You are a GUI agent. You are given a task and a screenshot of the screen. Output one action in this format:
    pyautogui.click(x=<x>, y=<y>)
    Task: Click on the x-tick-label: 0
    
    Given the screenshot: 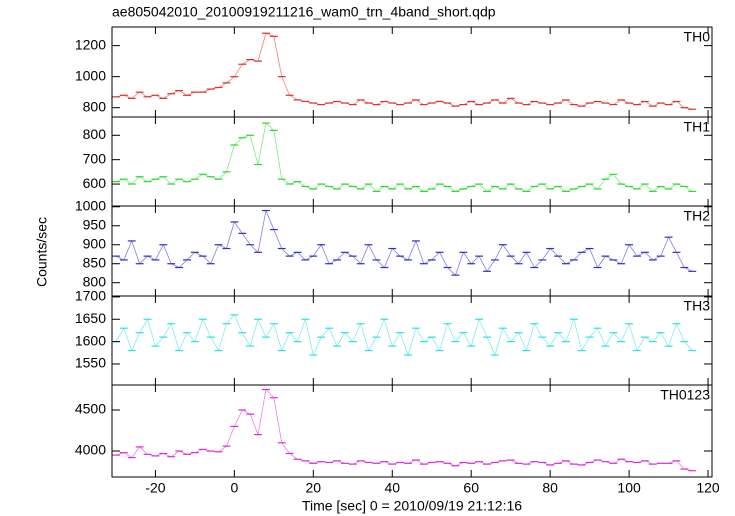 What is the action you would take?
    pyautogui.click(x=234, y=488)
    